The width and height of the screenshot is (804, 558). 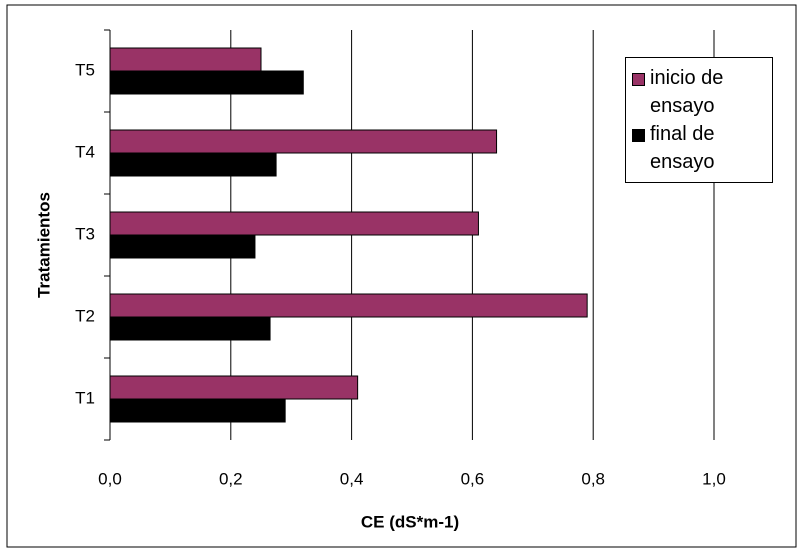 I want to click on y-axis-title: Tratamientos, so click(x=43, y=245).